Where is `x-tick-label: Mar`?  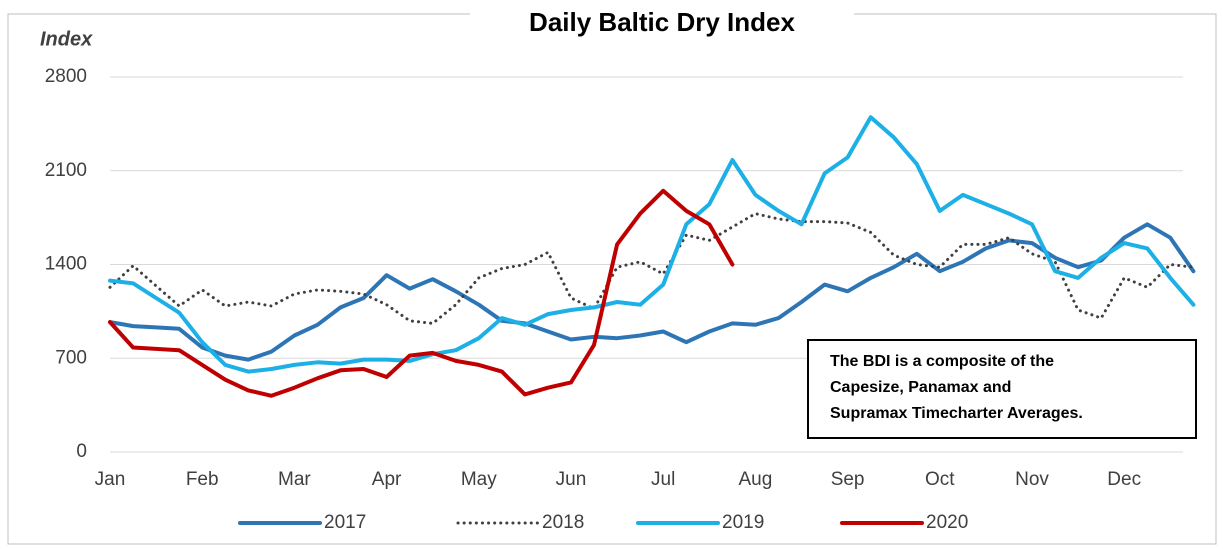 x-tick-label: Mar is located at coordinates (294, 479).